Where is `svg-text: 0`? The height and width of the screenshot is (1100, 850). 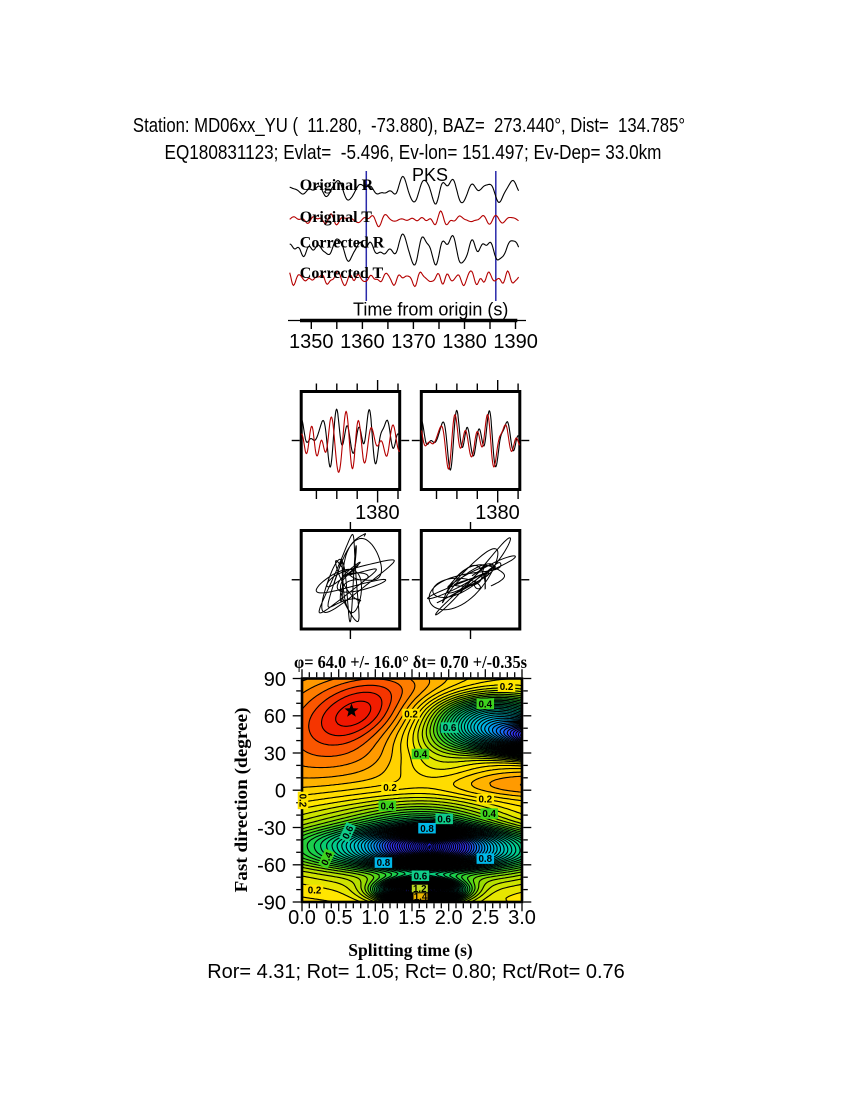 svg-text: 0 is located at coordinates (280, 792).